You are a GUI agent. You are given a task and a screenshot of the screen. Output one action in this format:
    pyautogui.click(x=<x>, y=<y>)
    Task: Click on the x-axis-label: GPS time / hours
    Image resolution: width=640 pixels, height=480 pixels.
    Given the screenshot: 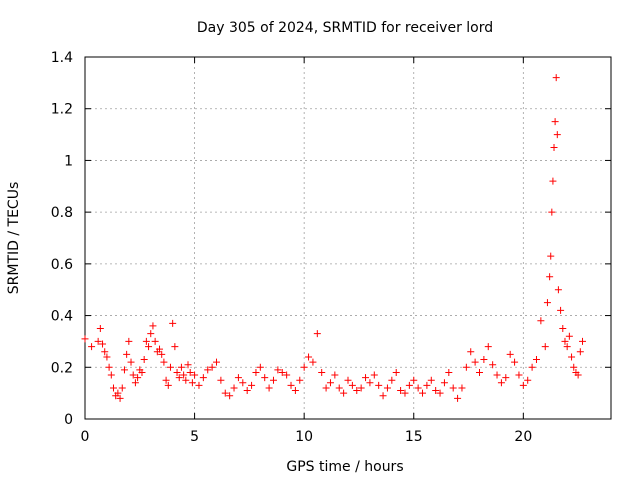 What is the action you would take?
    pyautogui.click(x=344, y=467)
    